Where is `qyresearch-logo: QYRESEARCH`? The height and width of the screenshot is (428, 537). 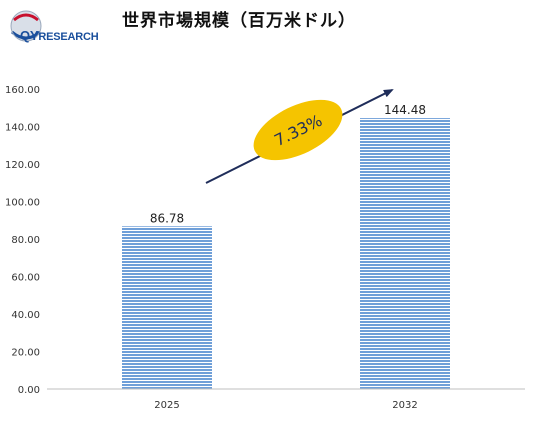
qyresearch-logo: QYRESEARCH is located at coordinates (61, 29).